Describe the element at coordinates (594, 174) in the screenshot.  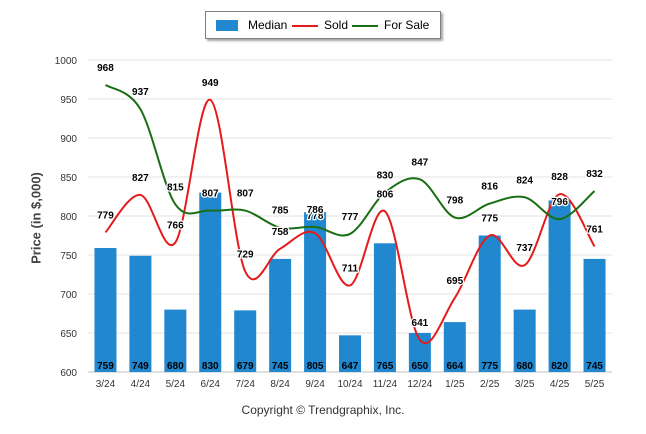
I see `for-sale-value-label: 832` at that location.